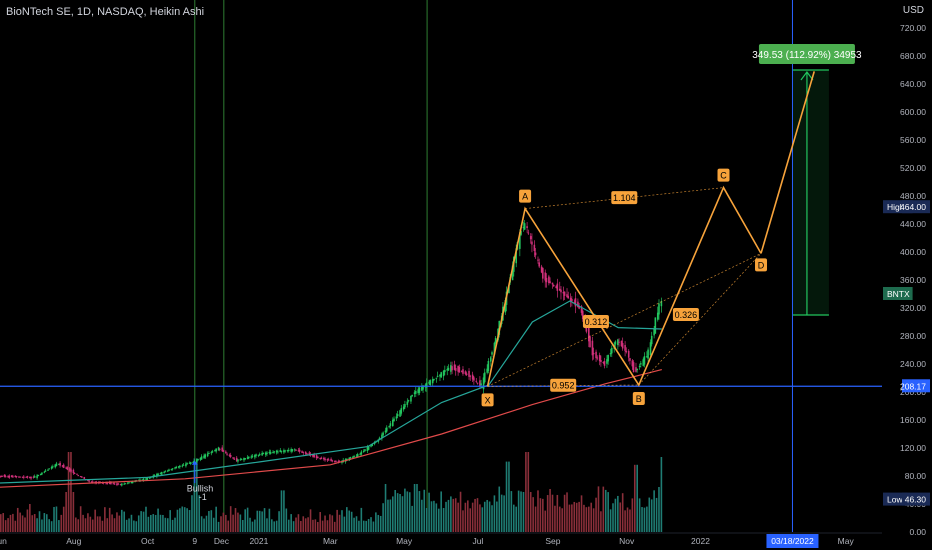 This screenshot has height=550, width=932. What do you see at coordinates (723, 175) in the screenshot?
I see `pattern-point-c-box` at bounding box center [723, 175].